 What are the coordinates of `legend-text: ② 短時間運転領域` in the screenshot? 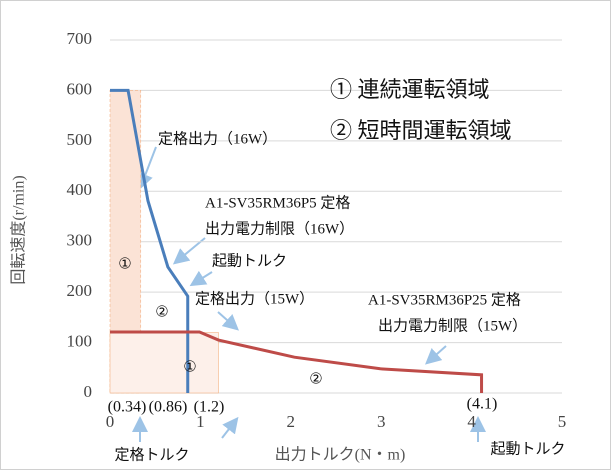 It's located at (421, 130).